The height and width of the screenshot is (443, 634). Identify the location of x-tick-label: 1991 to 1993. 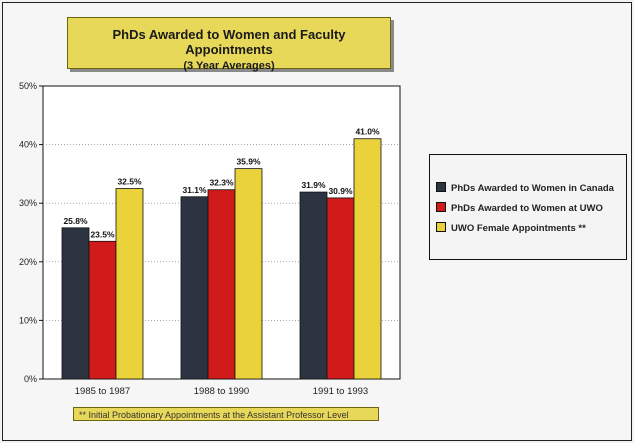
(340, 391).